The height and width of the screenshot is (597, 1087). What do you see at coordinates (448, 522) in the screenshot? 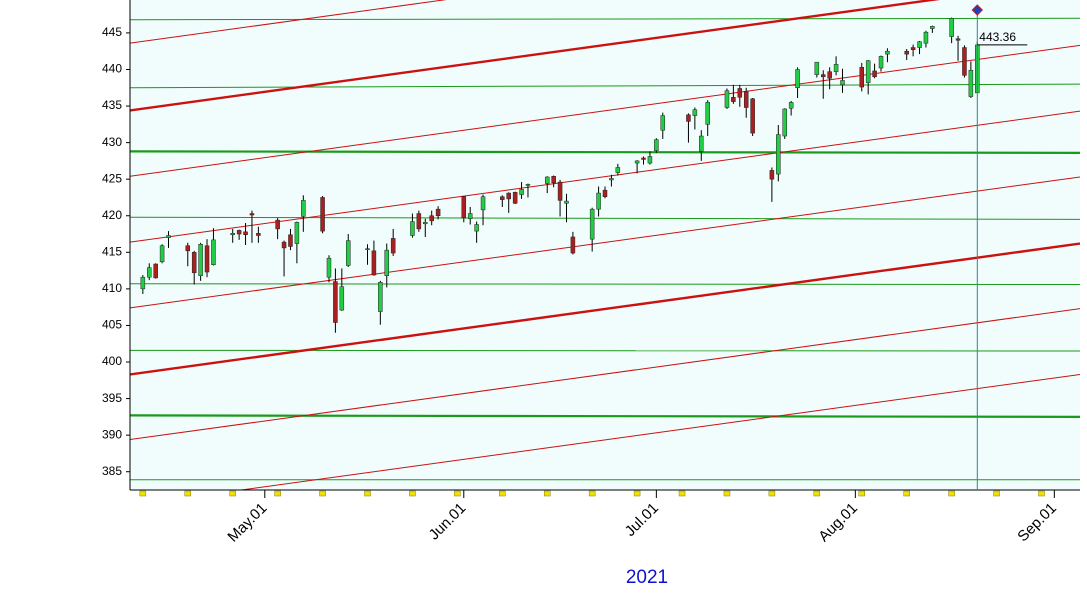
I see `x-tick-label: Jun.01` at bounding box center [448, 522].